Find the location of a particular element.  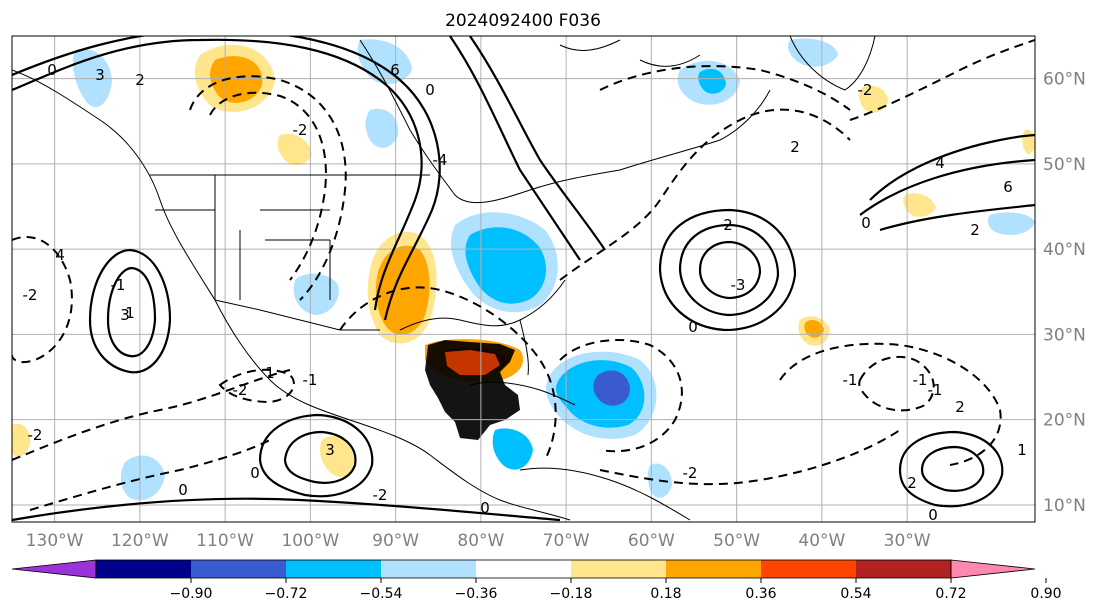

colorbar-extend-low is located at coordinates (54, 569).